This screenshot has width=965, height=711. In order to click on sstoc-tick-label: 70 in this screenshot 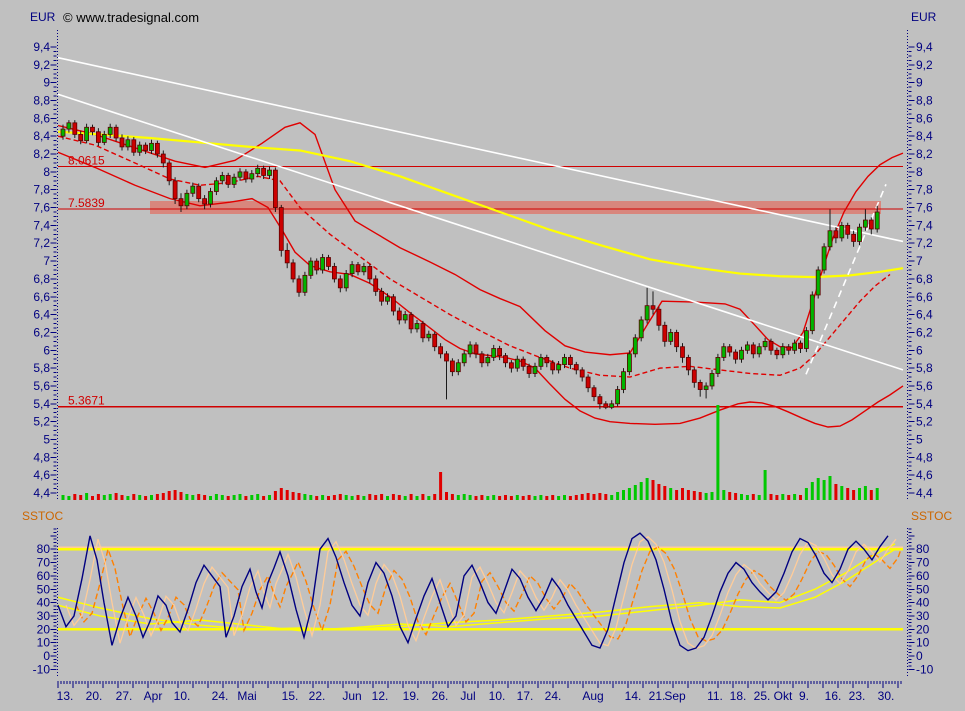, I will do `click(923, 563)`.